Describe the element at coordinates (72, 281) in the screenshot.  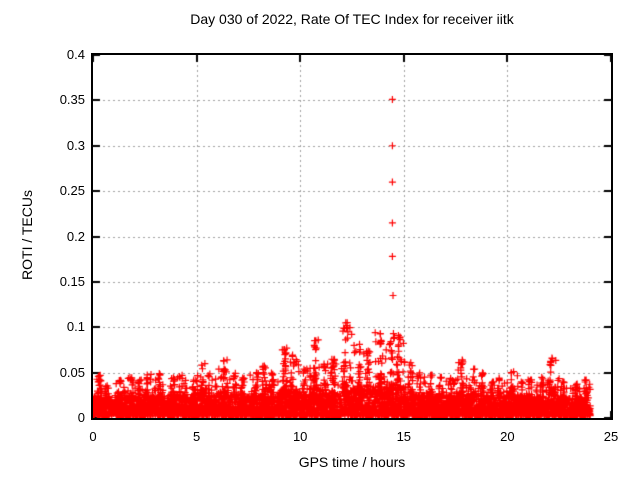
I see `y-tick-label: 0.15` at that location.